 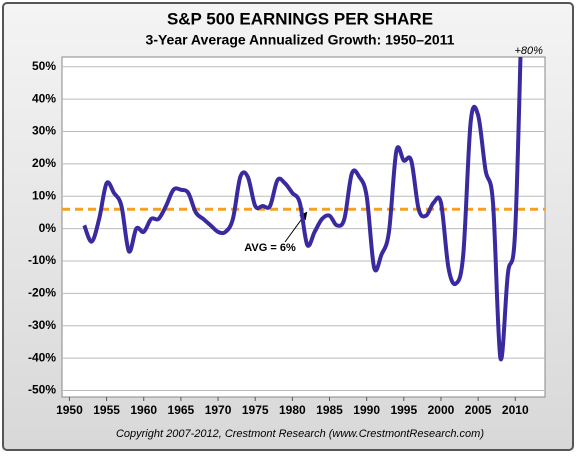 I want to click on x-tick-label: 1990, so click(x=366, y=410).